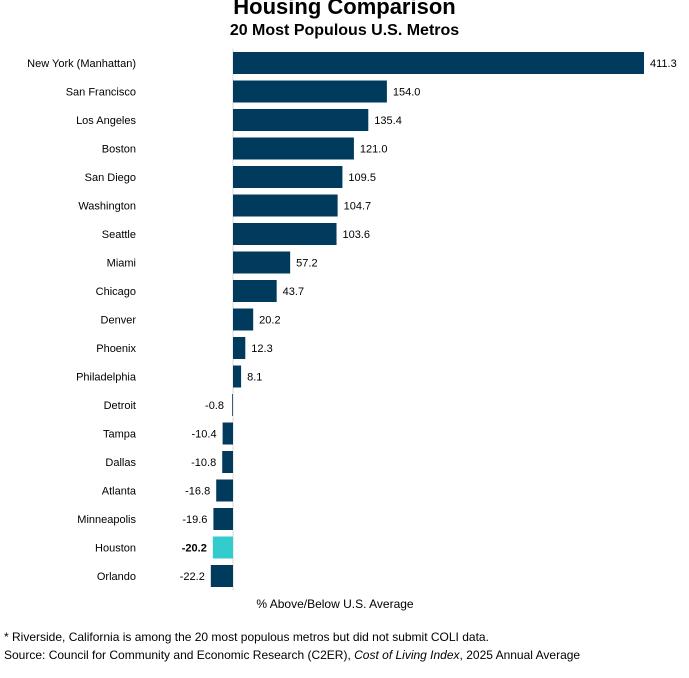  Describe the element at coordinates (214, 406) in the screenshot. I see `value-label: -0.8` at that location.